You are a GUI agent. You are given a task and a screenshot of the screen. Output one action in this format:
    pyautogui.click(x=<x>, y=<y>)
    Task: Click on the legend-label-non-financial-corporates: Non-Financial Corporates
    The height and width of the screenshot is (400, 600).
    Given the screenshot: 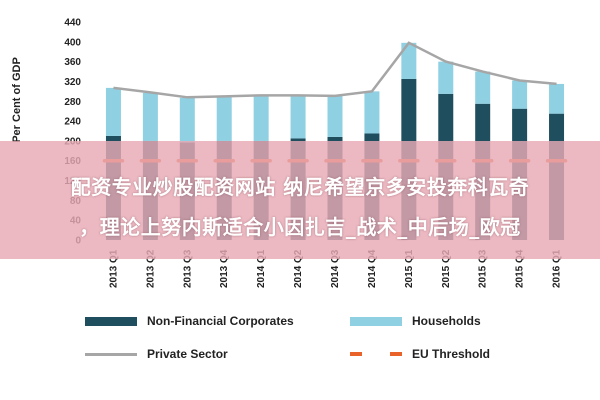 What is the action you would take?
    pyautogui.click(x=220, y=321)
    